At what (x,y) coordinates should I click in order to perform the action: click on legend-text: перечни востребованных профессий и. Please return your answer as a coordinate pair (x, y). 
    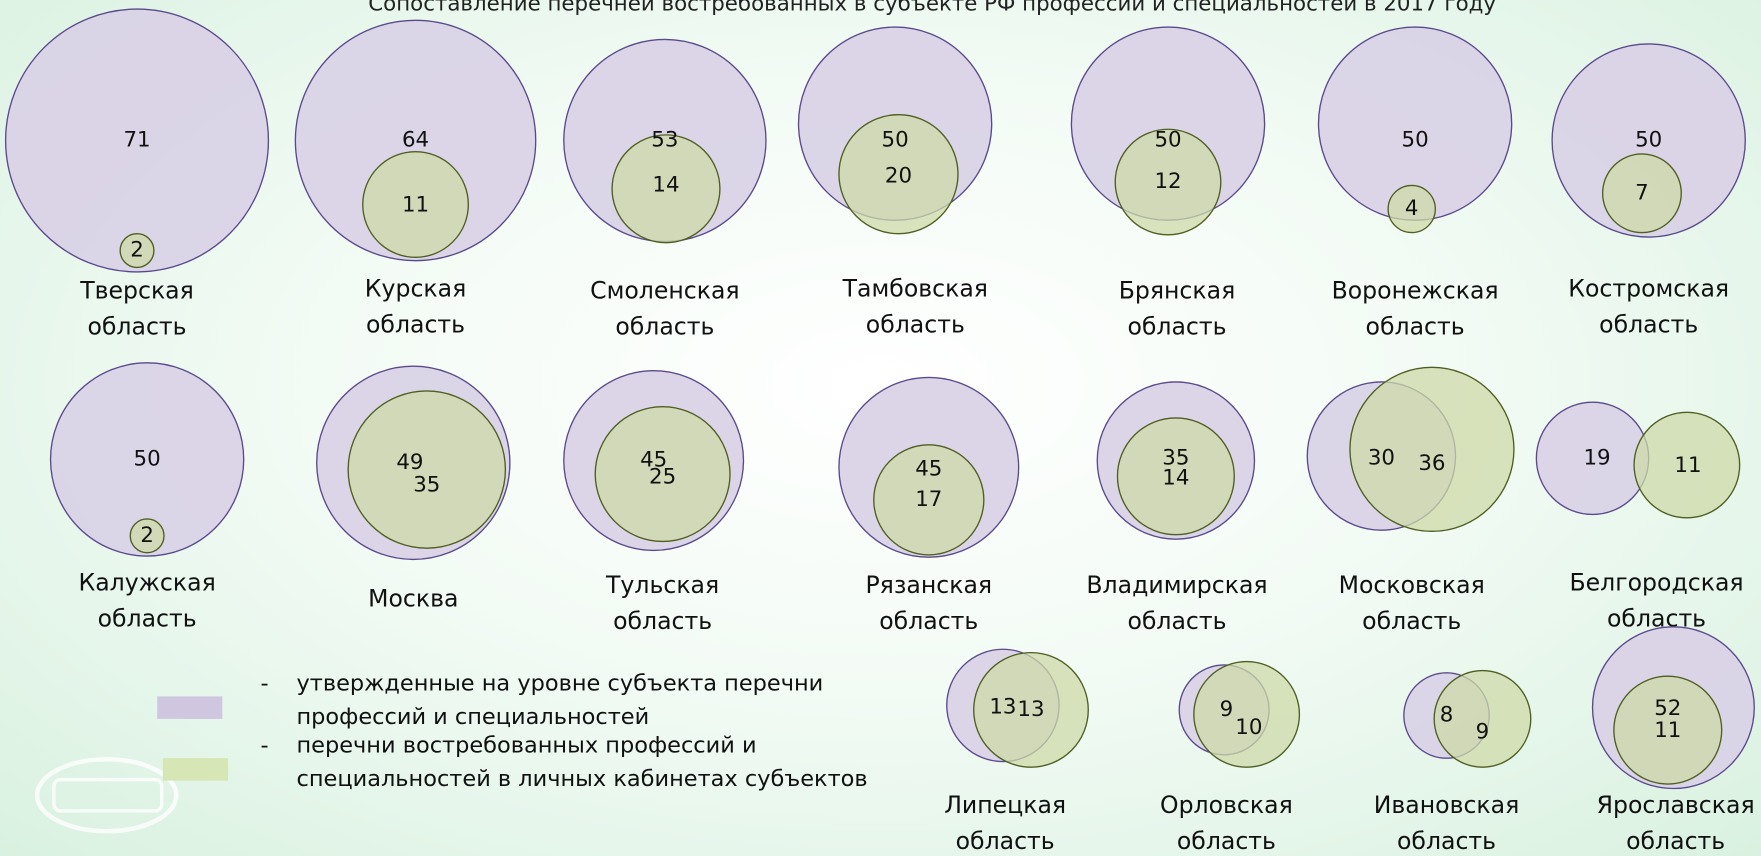
    Looking at the image, I should click on (526, 745).